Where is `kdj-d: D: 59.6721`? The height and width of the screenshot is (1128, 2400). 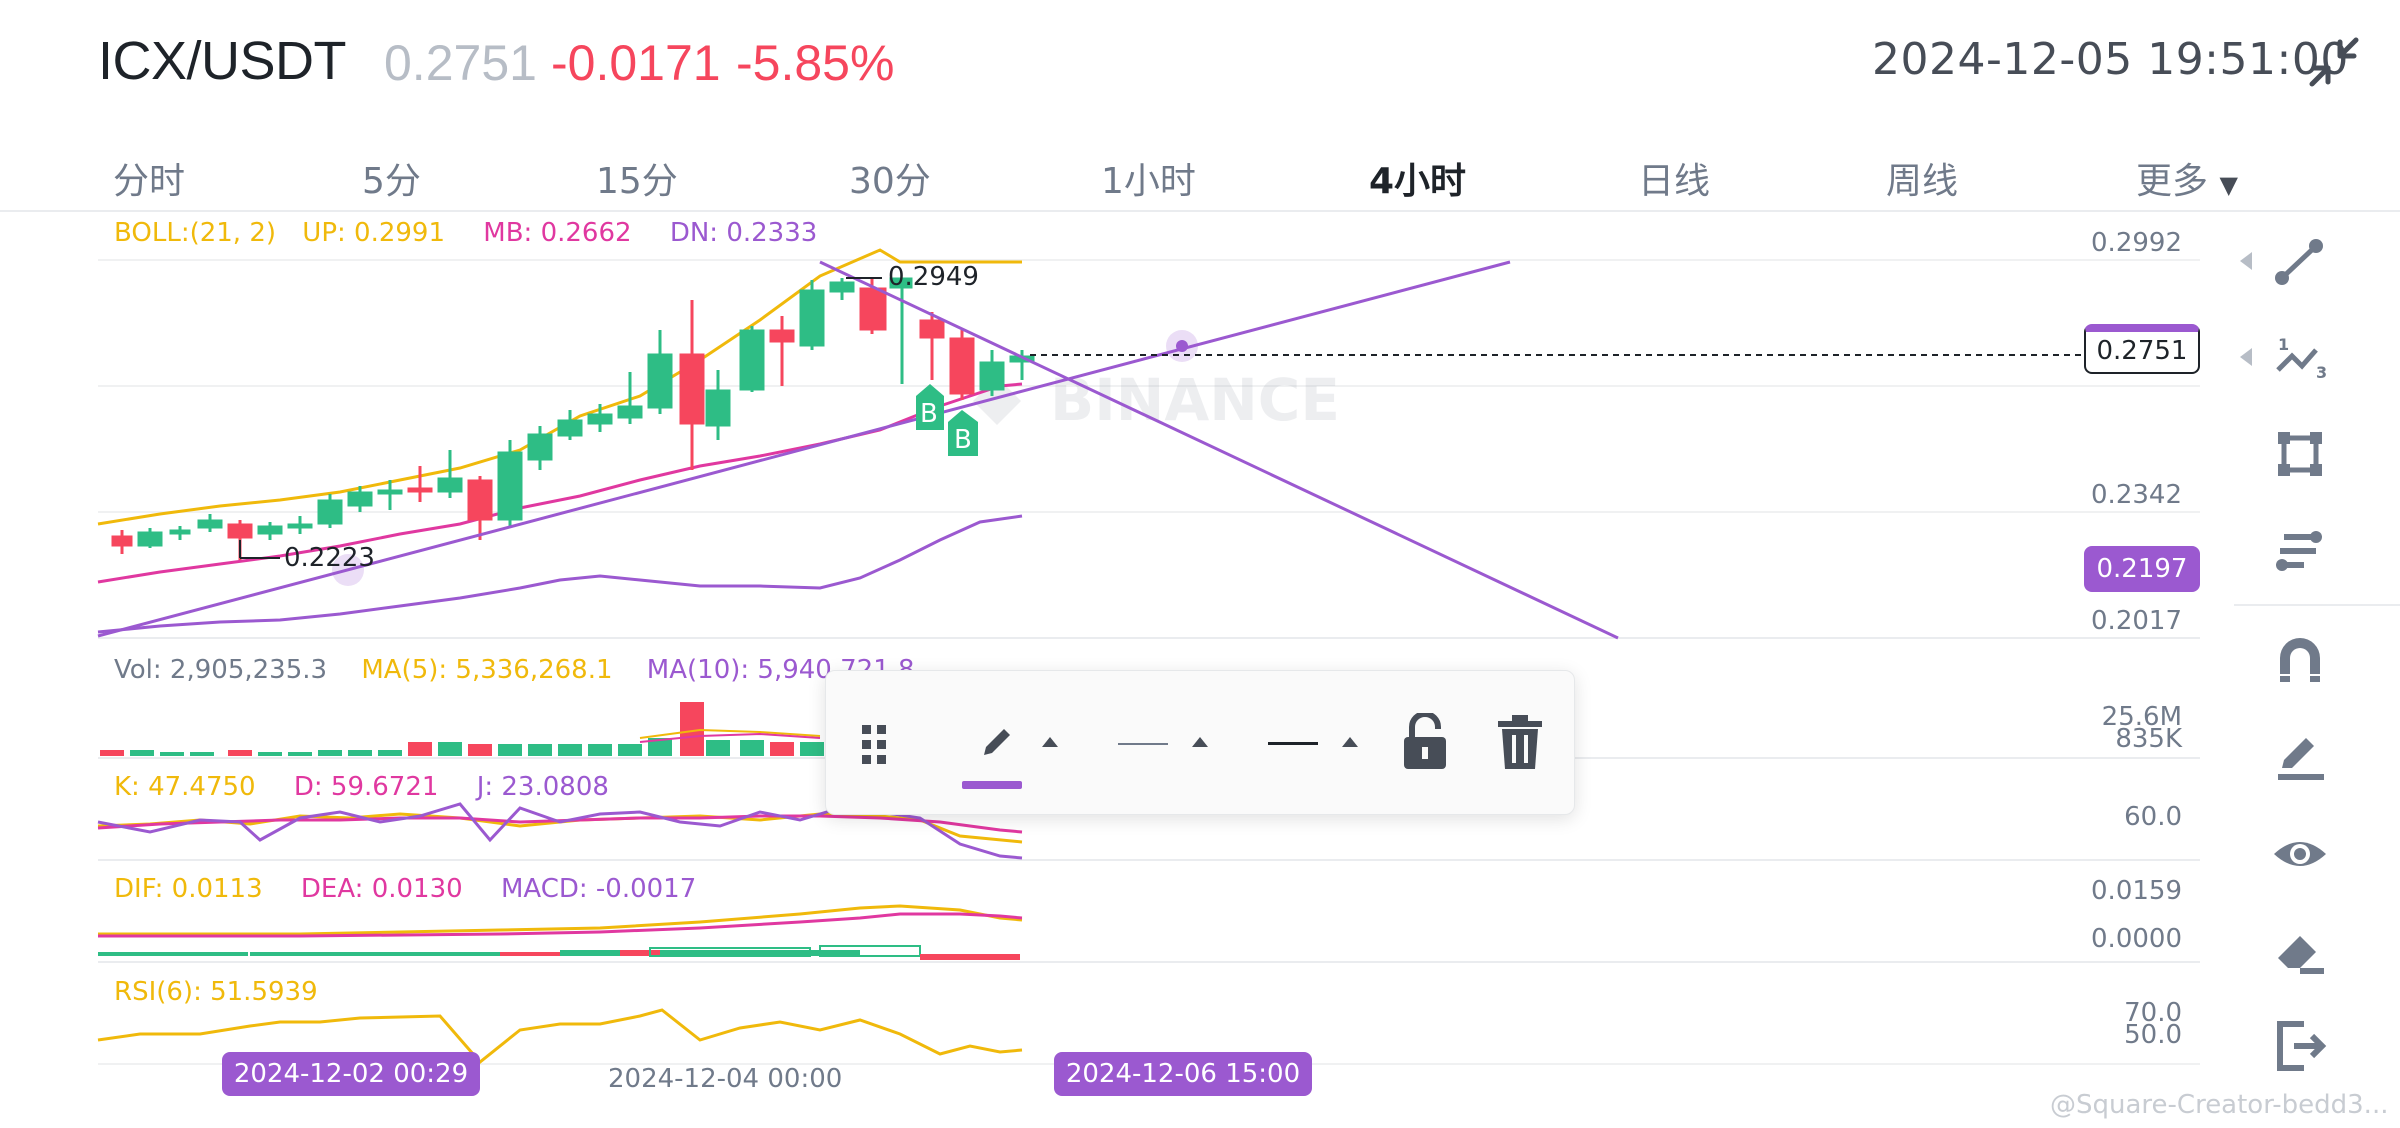 kdj-d: D: 59.6721 is located at coordinates (366, 787).